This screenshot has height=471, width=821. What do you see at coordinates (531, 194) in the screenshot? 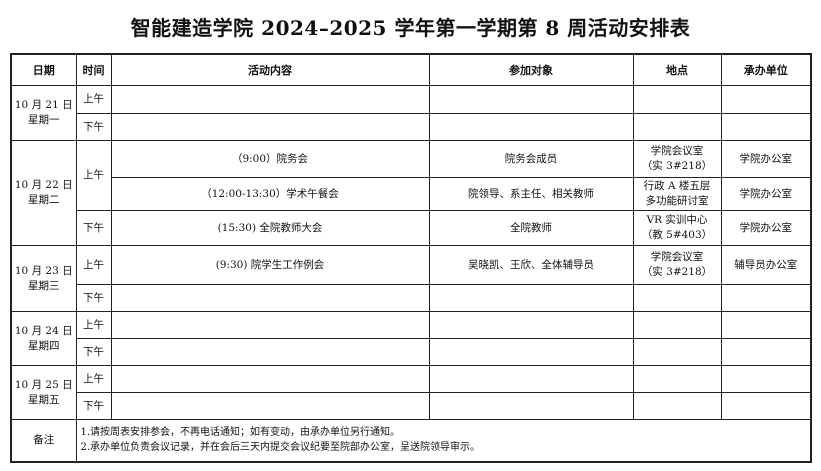
I see `event-participants: 院领导、系主任、相关教师` at bounding box center [531, 194].